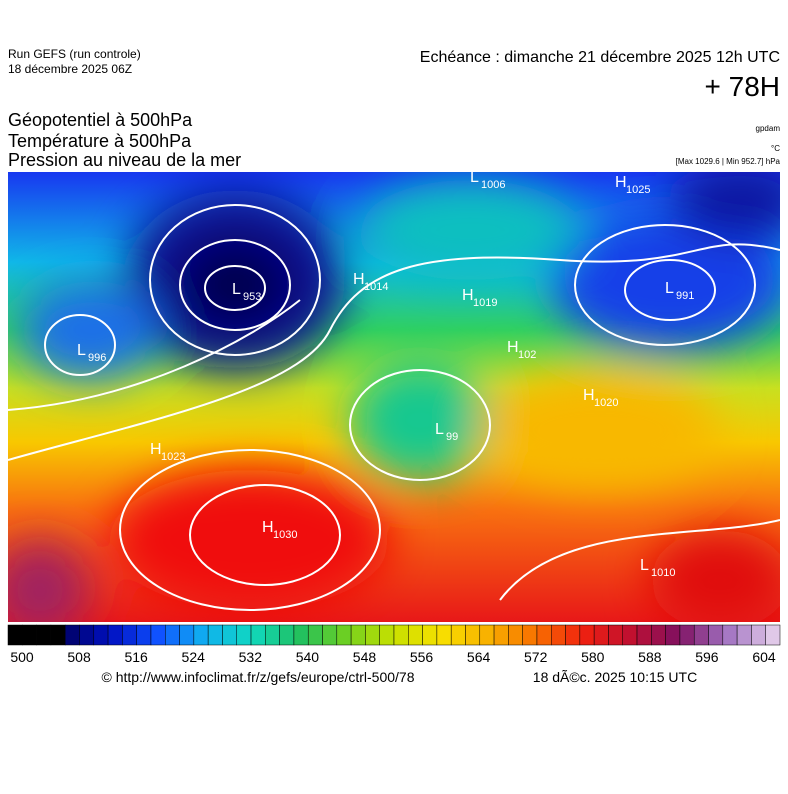  Describe the element at coordinates (685, 296) in the screenshot. I see `center-value: 991` at that location.